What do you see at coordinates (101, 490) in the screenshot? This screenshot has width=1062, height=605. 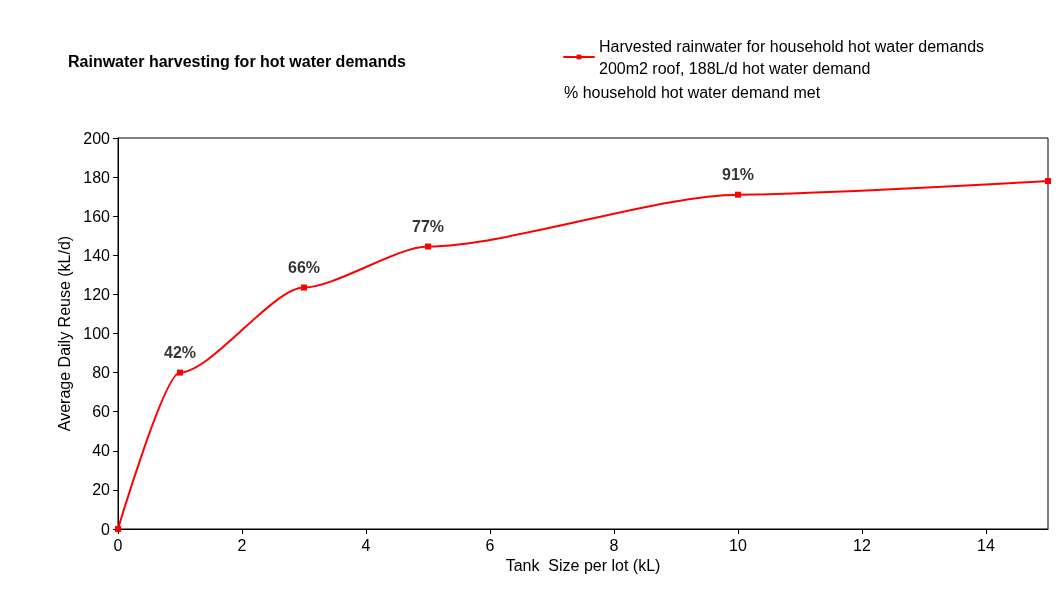 I see `y-tick-label: 20` at bounding box center [101, 490].